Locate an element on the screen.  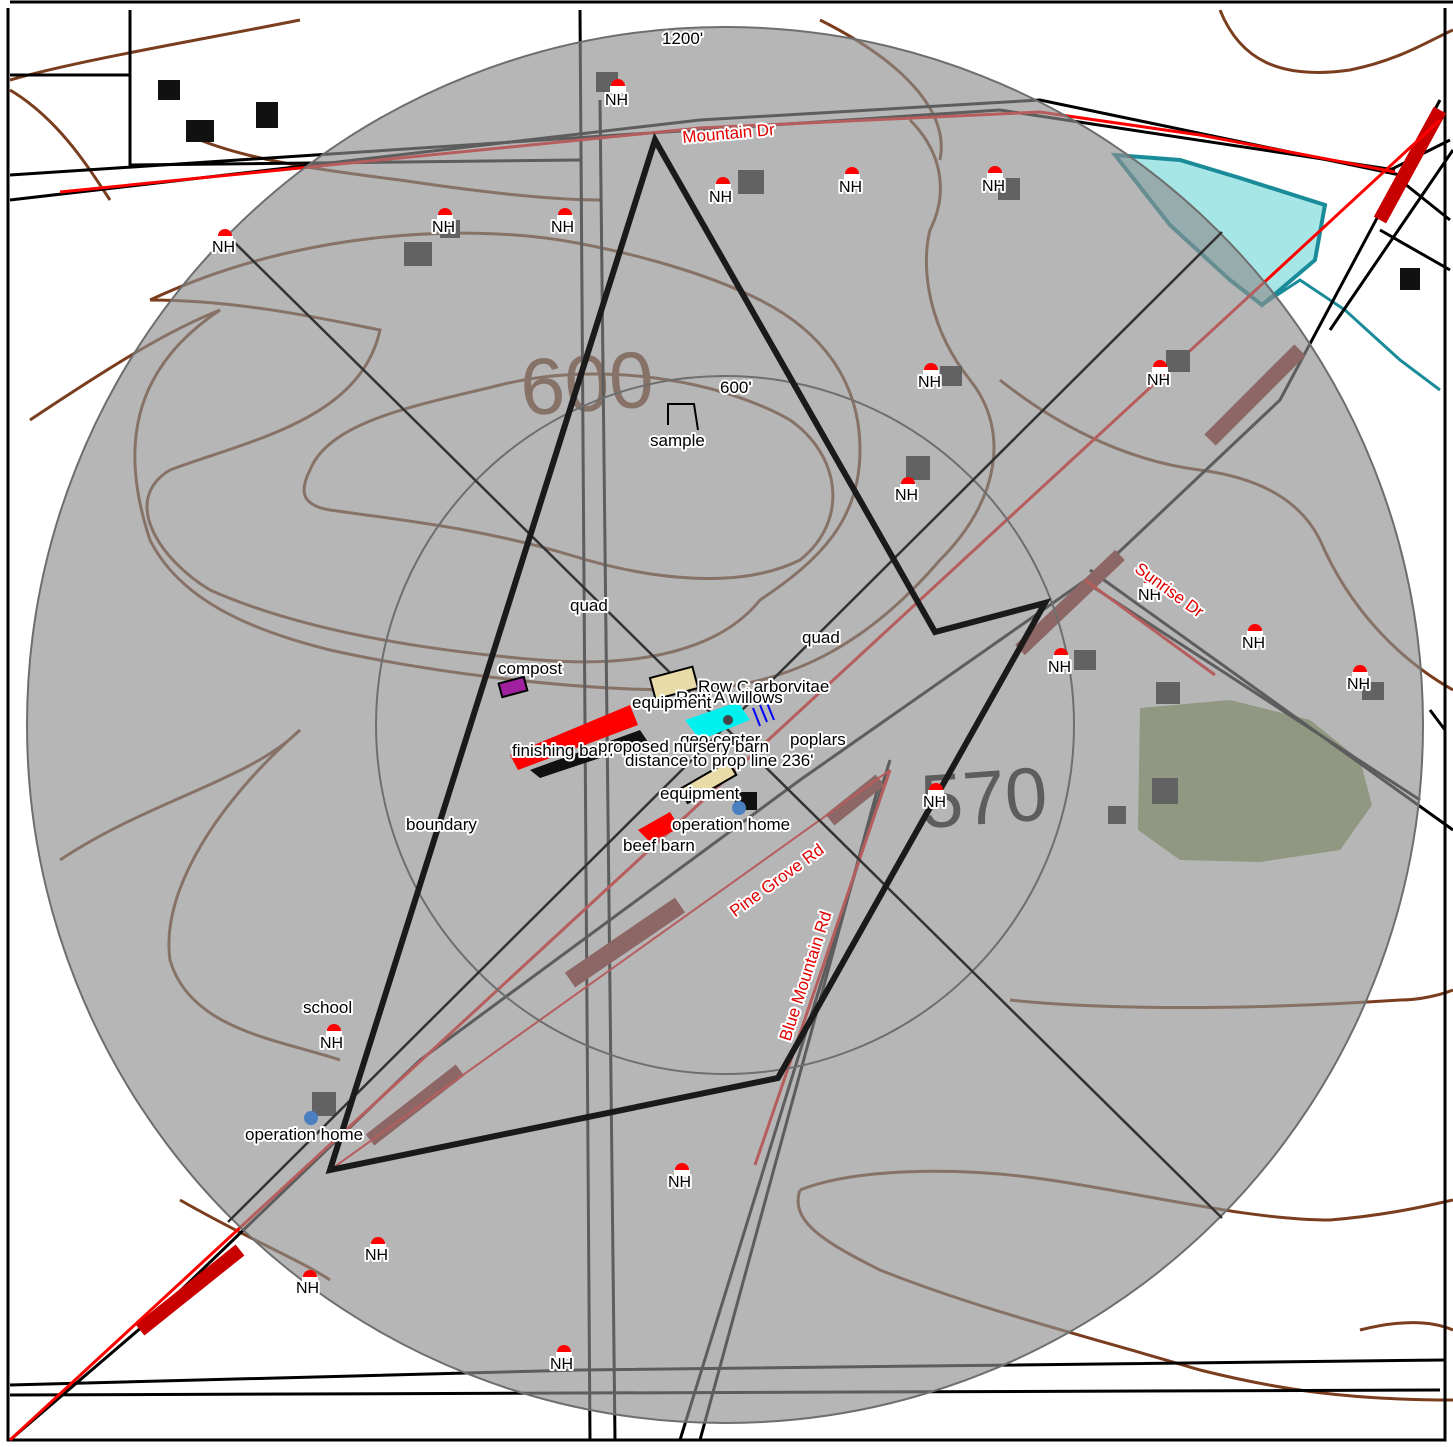
ring-label-1200: 1200' is located at coordinates (682, 38).